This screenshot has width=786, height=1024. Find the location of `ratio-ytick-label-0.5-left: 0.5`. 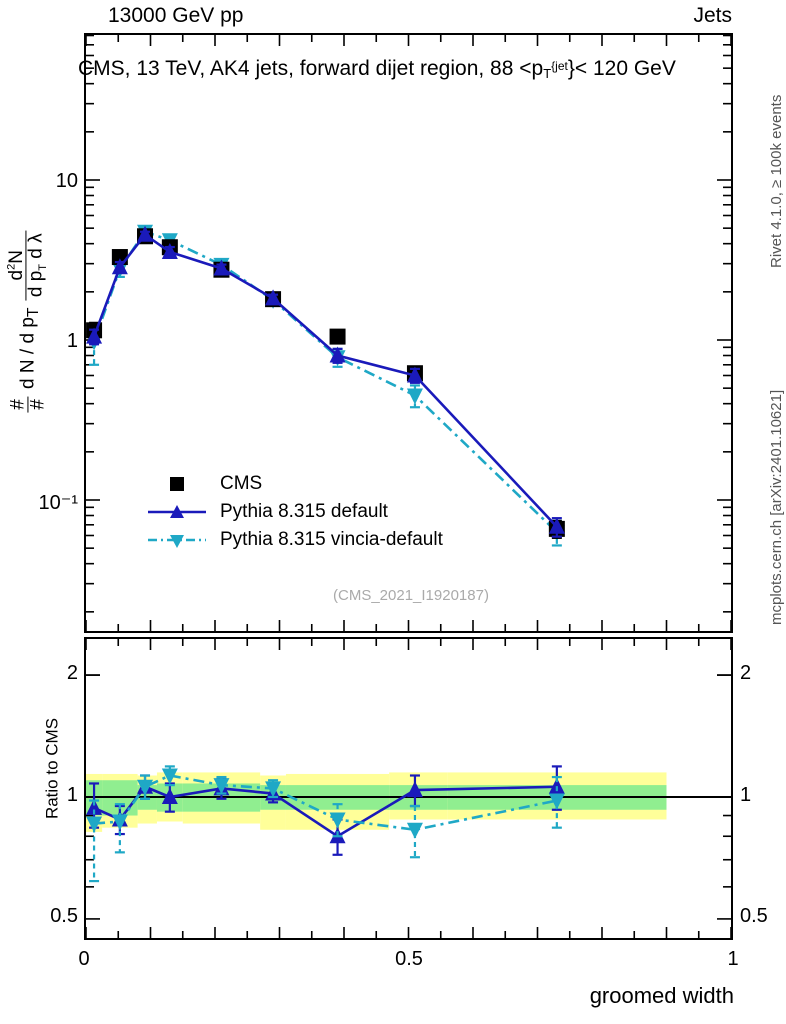

ratio-ytick-label-0.5-left: 0.5 is located at coordinates (64, 916).